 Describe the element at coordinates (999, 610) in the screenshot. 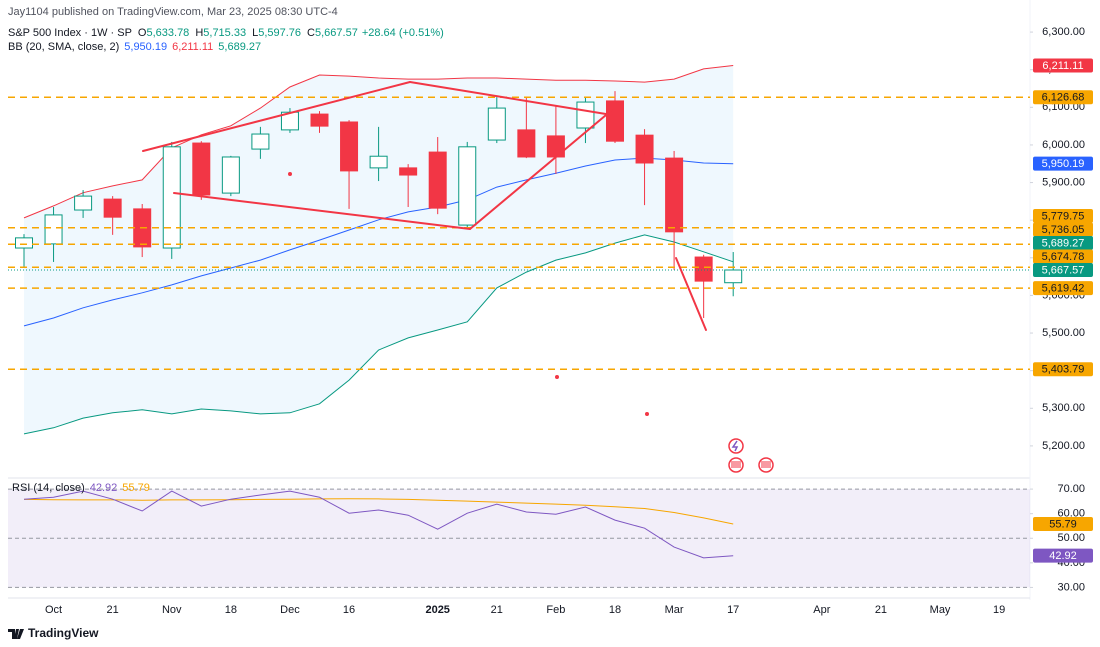

I see `x-tick-label: 19` at that location.